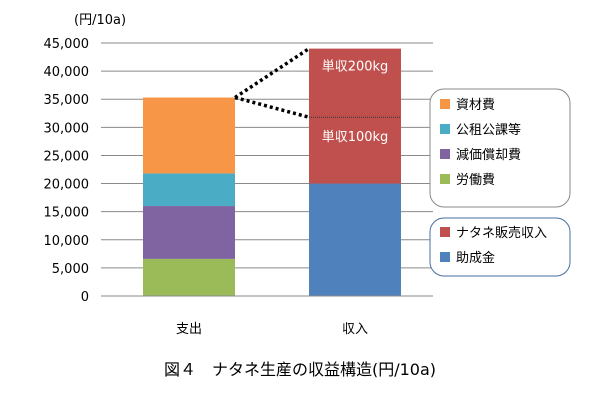 The image size is (600, 410). What do you see at coordinates (475, 105) in the screenshot?
I see `legend-label: 資材費` at bounding box center [475, 105].